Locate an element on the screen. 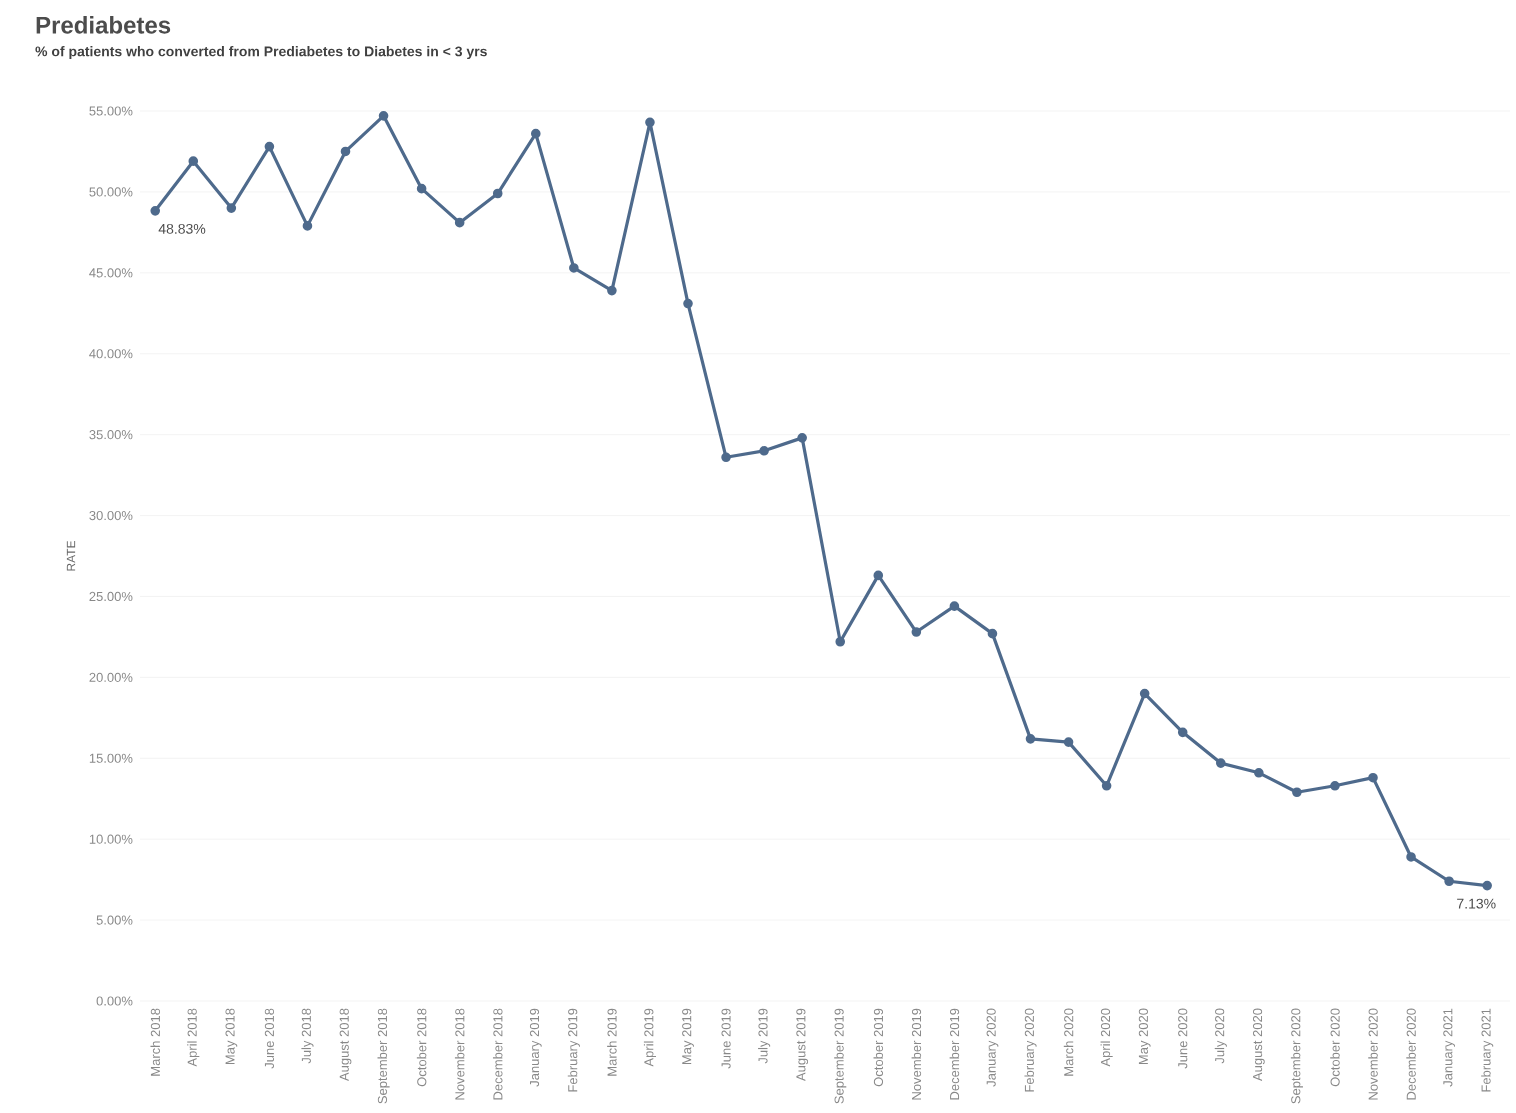  x-tick-label: August 2020 is located at coordinates (1258, 1045).